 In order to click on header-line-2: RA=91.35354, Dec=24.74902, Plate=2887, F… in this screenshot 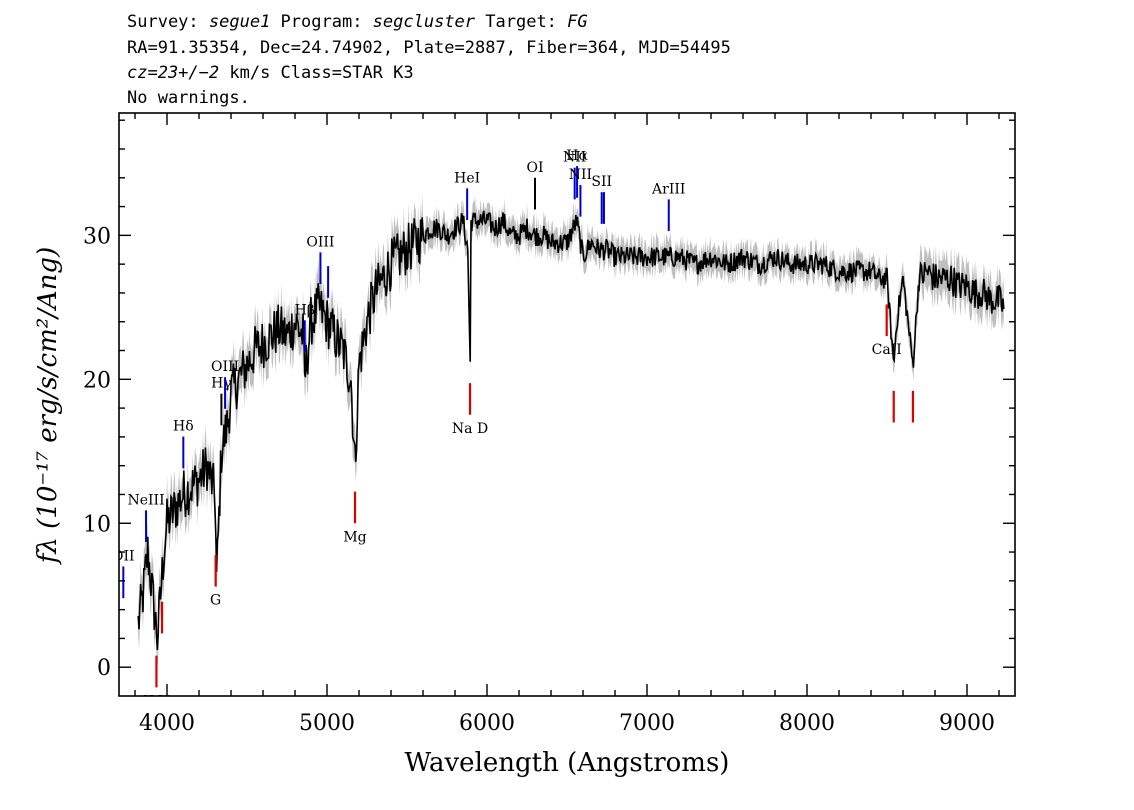, I will do `click(429, 48)`.